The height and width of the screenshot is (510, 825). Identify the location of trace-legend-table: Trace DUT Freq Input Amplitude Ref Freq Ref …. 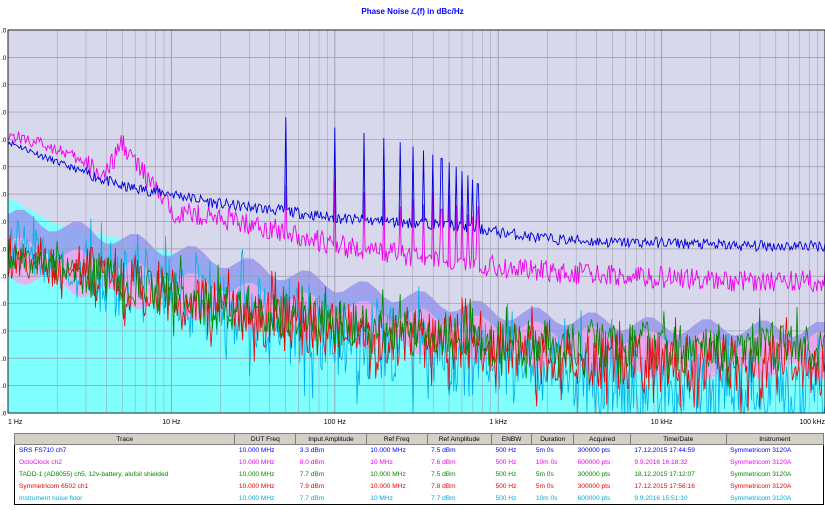
(419, 469).